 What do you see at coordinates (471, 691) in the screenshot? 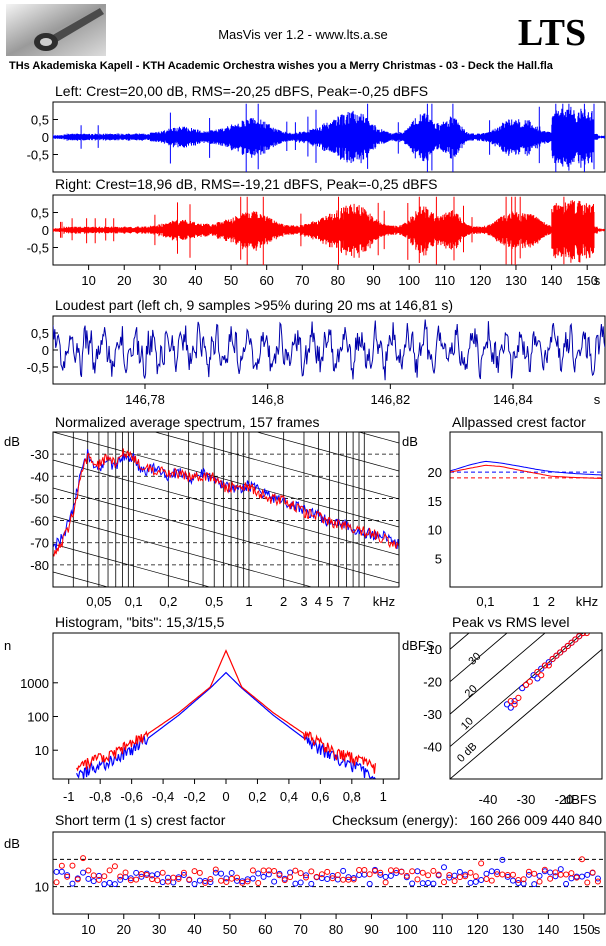
I see `crest-diagonal-label: 20` at bounding box center [471, 691].